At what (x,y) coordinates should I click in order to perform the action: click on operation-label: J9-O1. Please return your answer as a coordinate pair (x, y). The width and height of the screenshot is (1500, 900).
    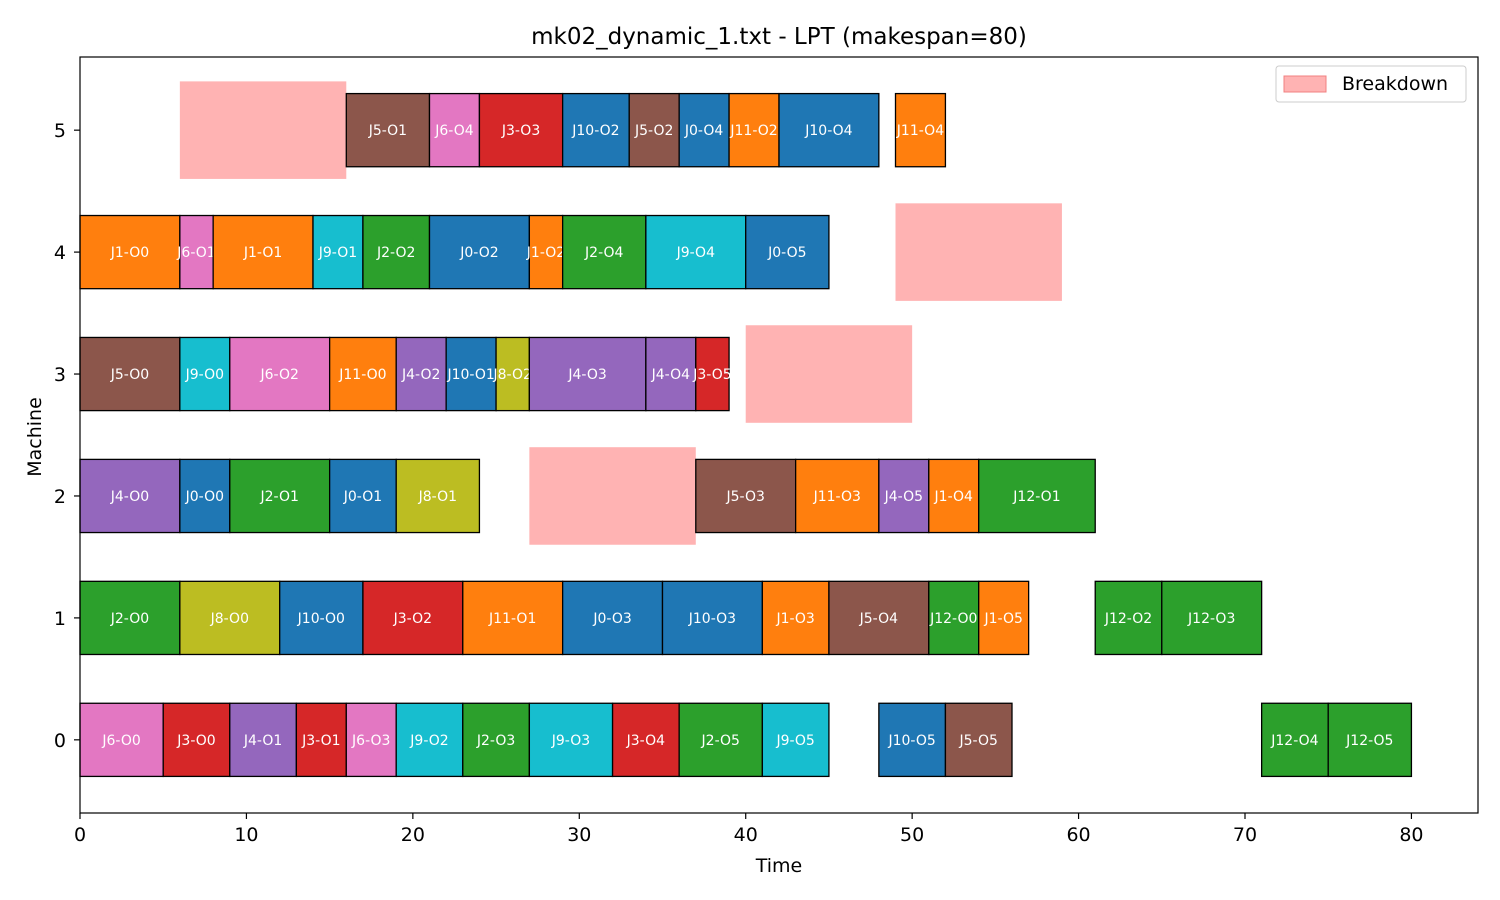
    Looking at the image, I should click on (337, 253).